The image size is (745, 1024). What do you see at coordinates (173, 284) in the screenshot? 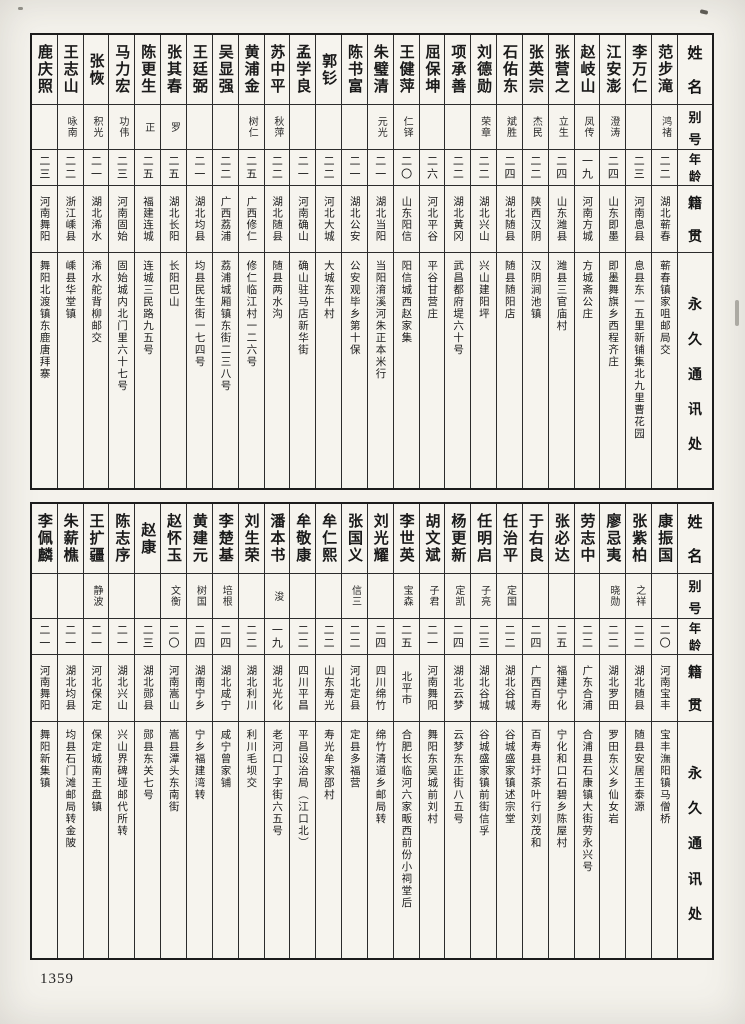
I see `address-cell: 长阳巴山` at bounding box center [173, 284].